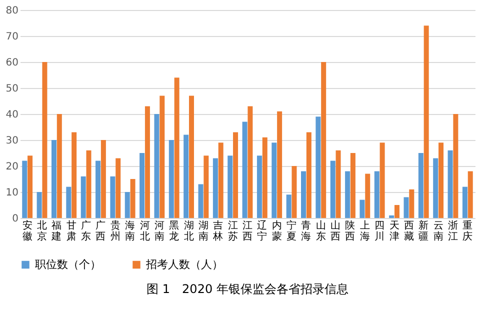 The width and height of the screenshot is (501, 326). What do you see at coordinates (306, 231) in the screenshot?
I see `x-tick-label: 青海` at bounding box center [306, 231].